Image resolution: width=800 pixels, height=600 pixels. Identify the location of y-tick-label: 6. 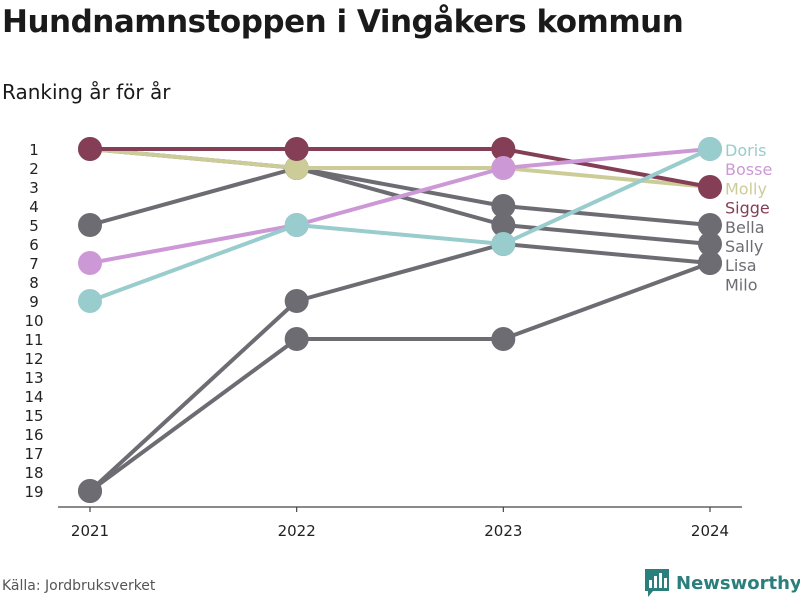
(34, 245).